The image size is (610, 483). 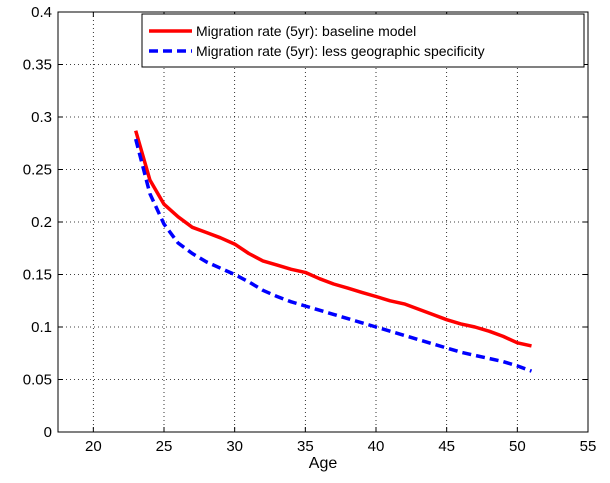 I want to click on y-tick-label: 0.35, so click(x=37, y=65).